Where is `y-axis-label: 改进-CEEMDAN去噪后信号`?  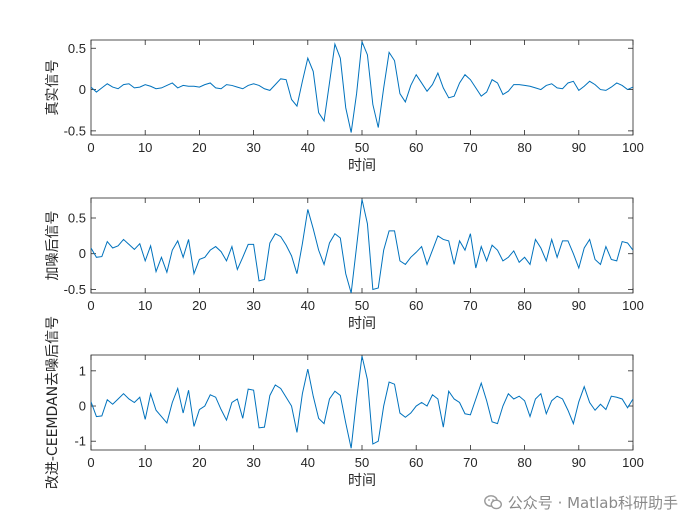
y-axis-label: 改进-CEEMDAN去噪后信号 is located at coordinates (53, 402).